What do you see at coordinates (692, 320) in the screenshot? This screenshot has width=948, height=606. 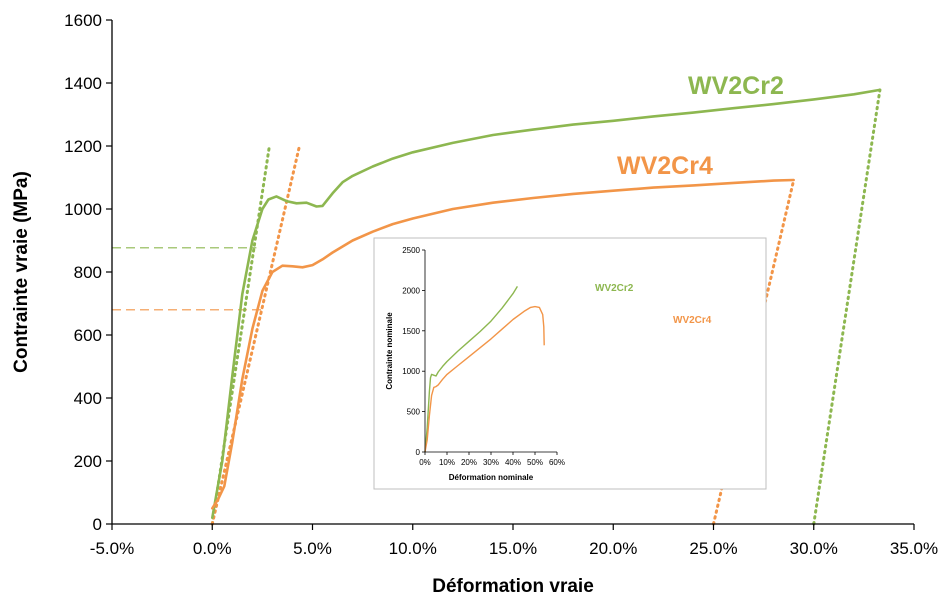 I see `inset-series-label-wv2cr4: WV2Cr4` at bounding box center [692, 320].